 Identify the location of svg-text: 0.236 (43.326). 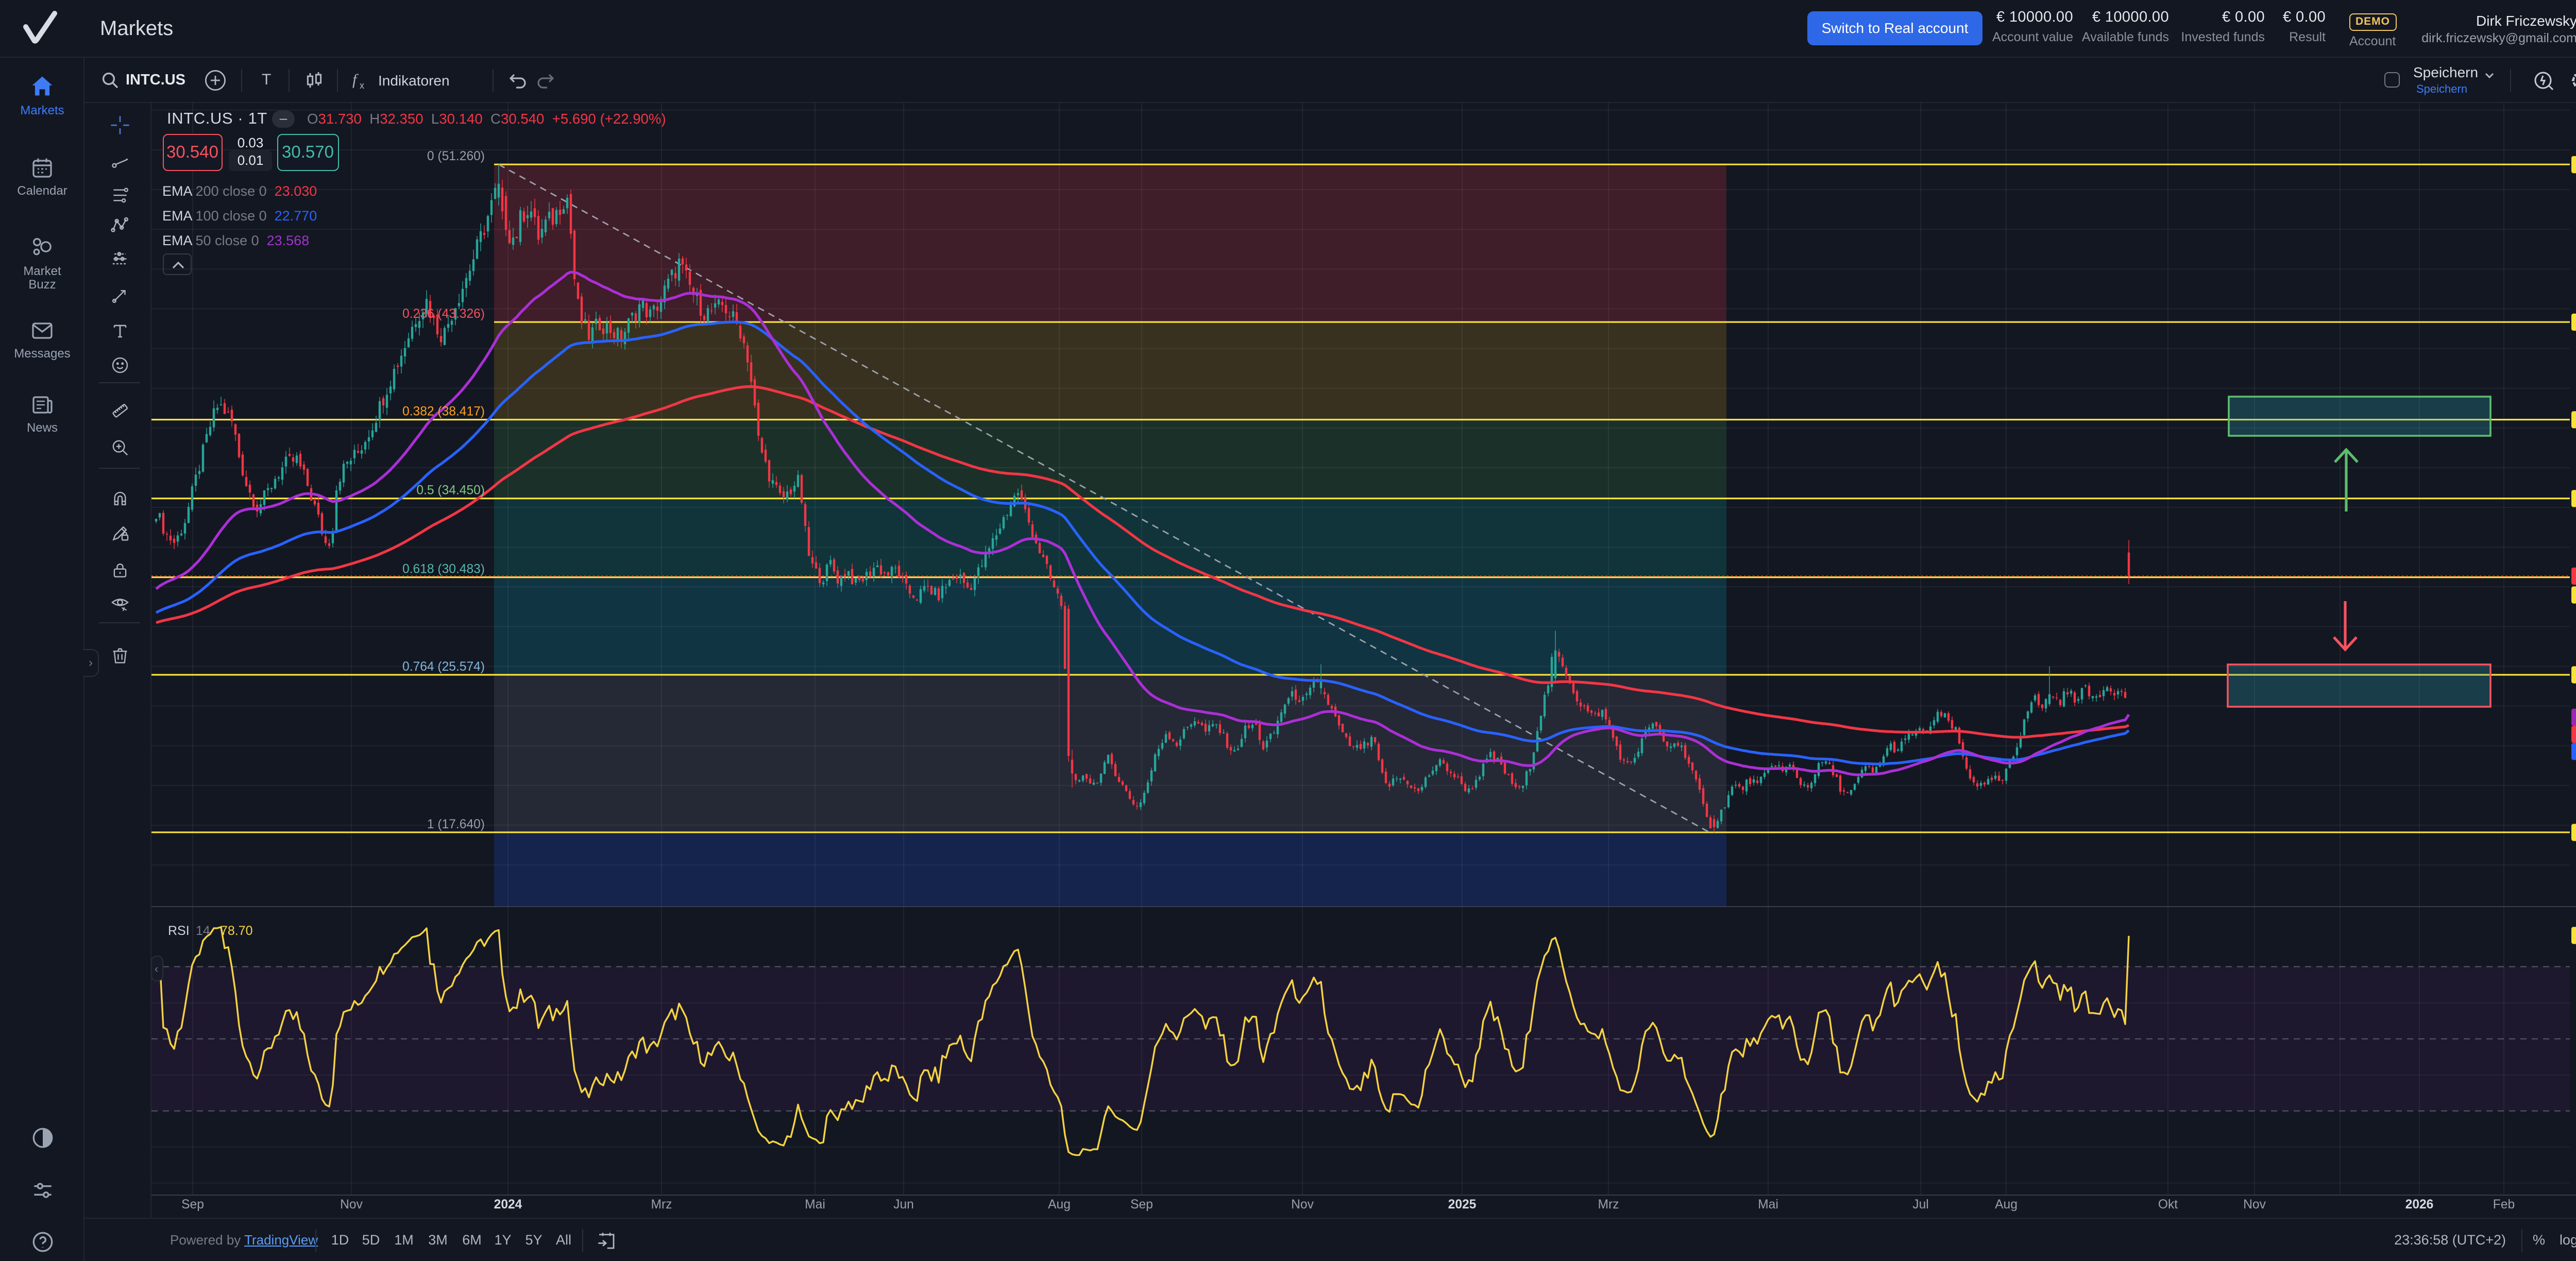
(443, 314).